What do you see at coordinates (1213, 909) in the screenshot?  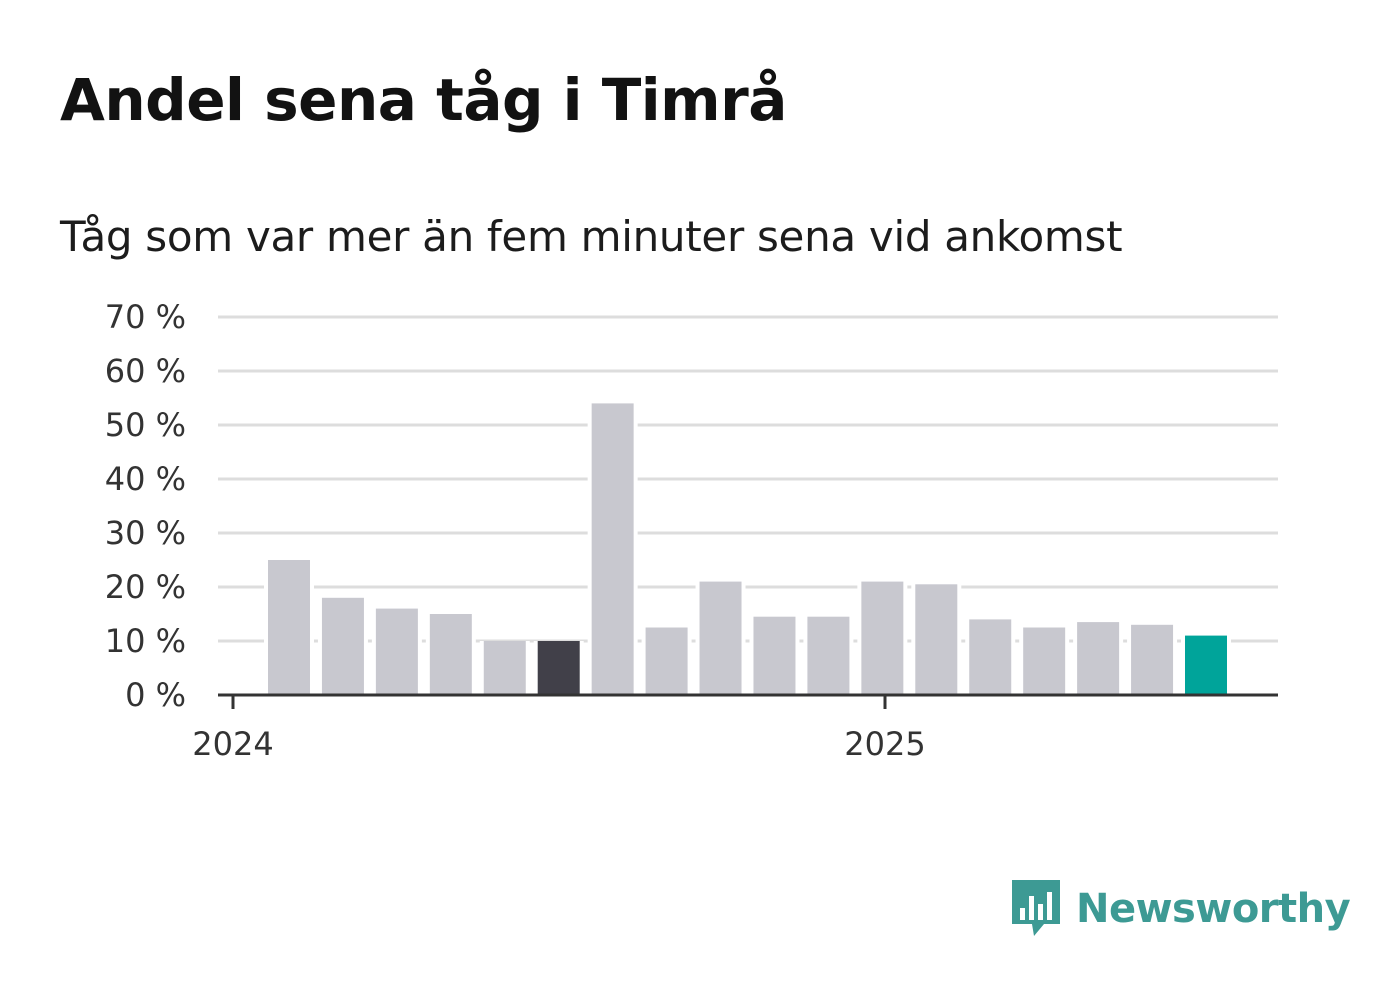 I see `brand-name: Newsworthy` at bounding box center [1213, 909].